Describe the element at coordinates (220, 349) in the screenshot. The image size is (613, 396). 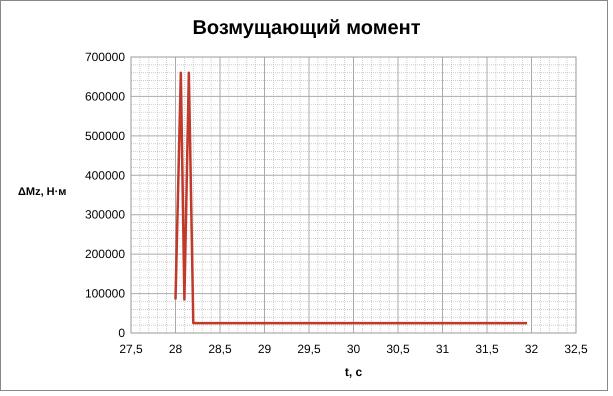
I see `x-tick-label: 28,5` at that location.